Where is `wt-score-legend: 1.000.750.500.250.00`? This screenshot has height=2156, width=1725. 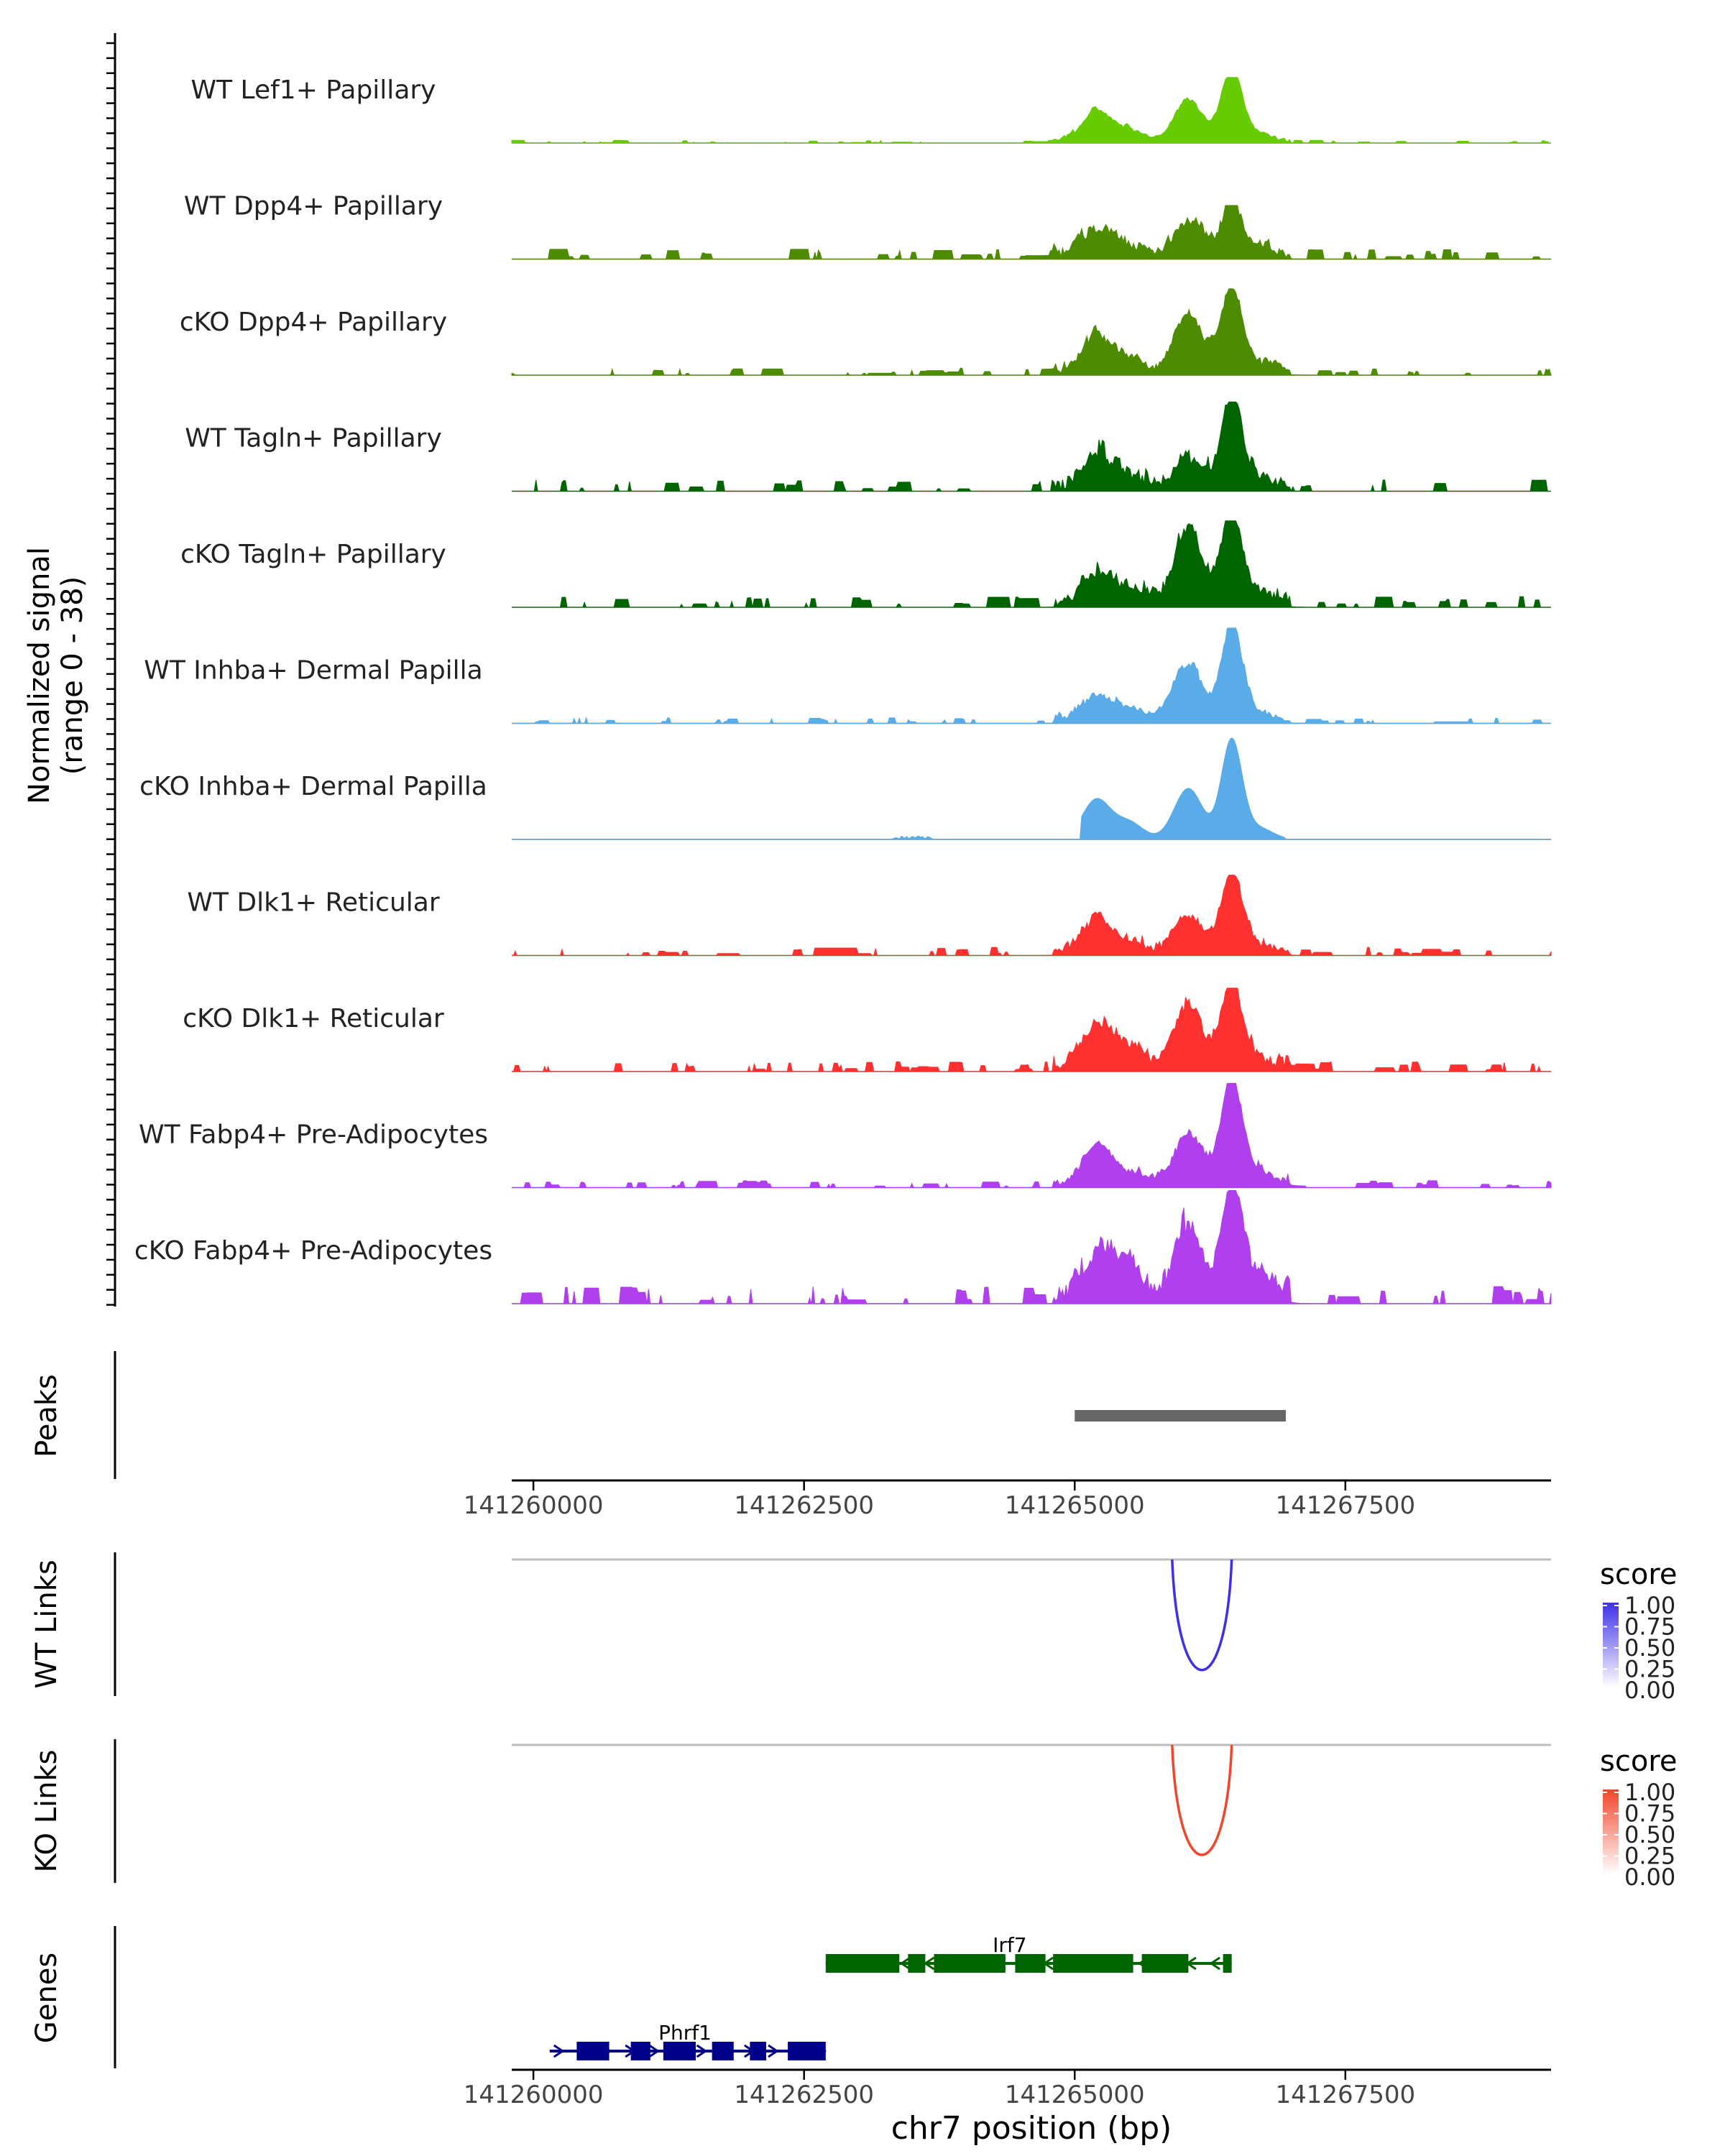
wt-score-legend: 1.000.750.500.250.00 is located at coordinates (1639, 1648).